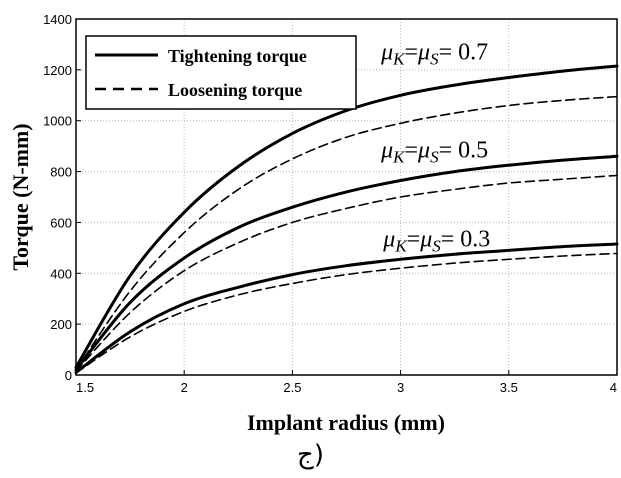  What do you see at coordinates (61, 172) in the screenshot?
I see `y-tick-label: 800` at bounding box center [61, 172].